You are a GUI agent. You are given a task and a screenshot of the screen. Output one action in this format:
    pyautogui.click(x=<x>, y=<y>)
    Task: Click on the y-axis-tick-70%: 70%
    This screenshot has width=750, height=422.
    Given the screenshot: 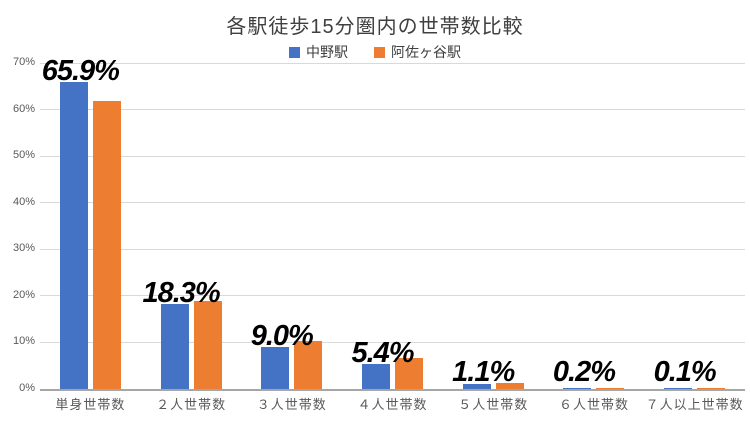 What is the action you would take?
    pyautogui.click(x=23, y=62)
    